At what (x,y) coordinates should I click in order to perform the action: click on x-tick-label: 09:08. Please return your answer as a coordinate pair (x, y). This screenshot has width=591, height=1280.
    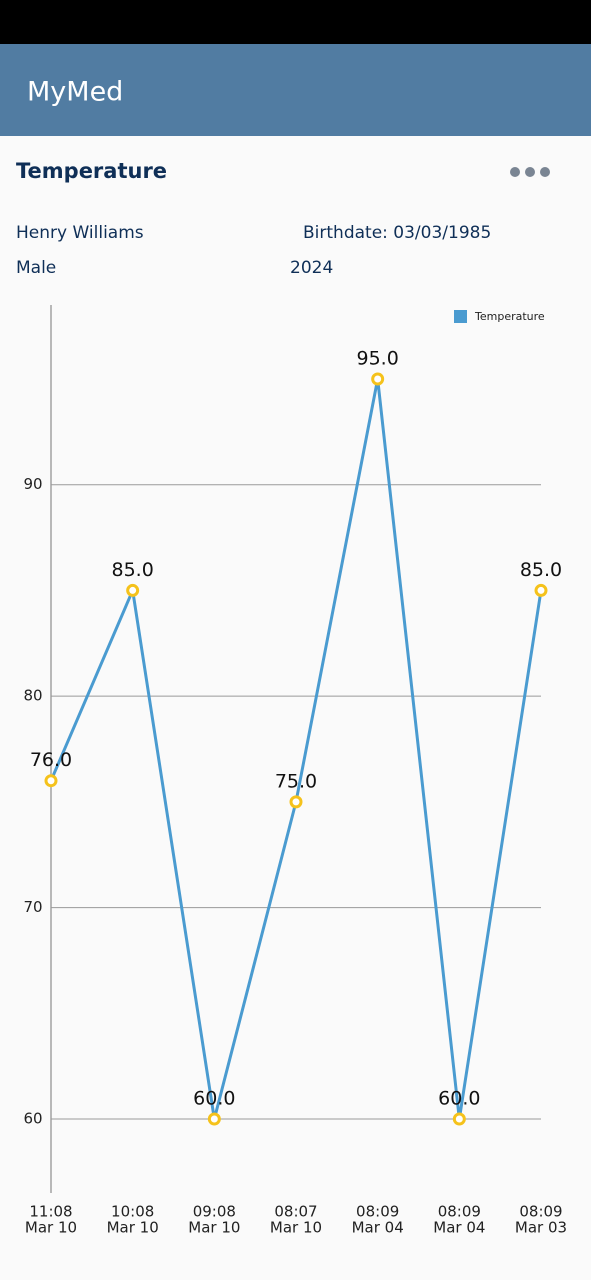
    Looking at the image, I should click on (214, 1212).